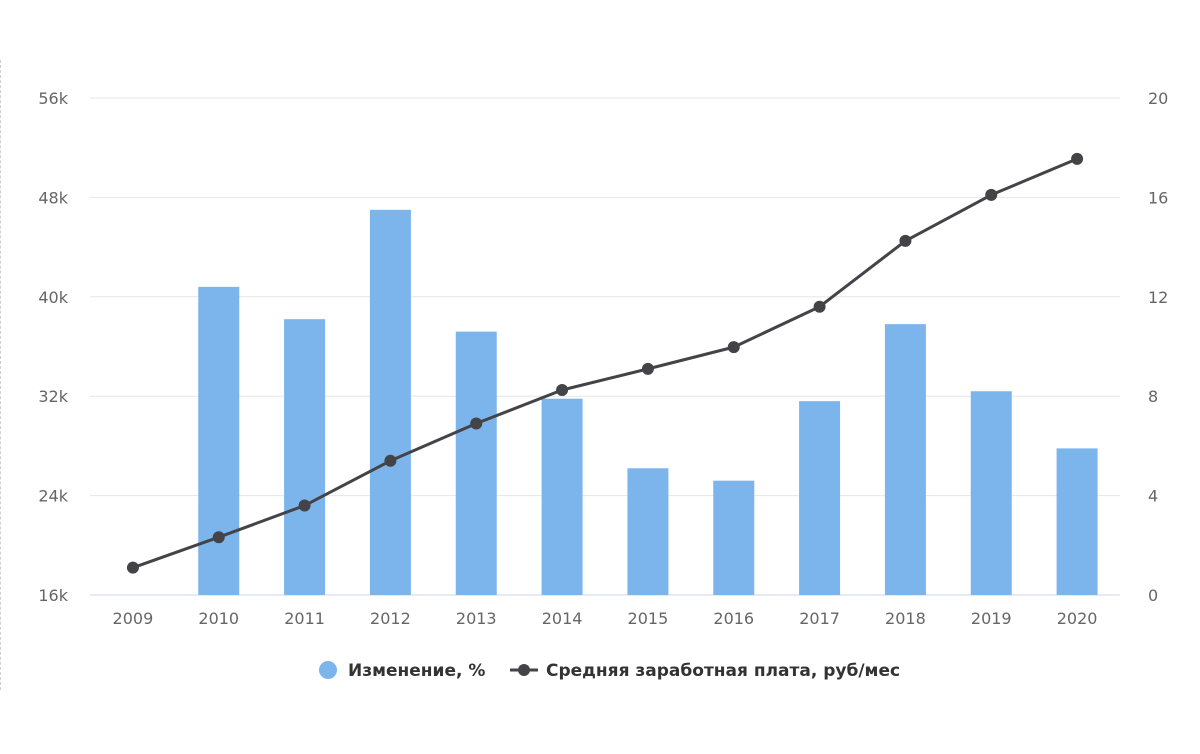 The width and height of the screenshot is (1200, 754). Describe the element at coordinates (723, 671) in the screenshot. I see `legend-line-label: Средняя заработная плата, руб/мес` at that location.